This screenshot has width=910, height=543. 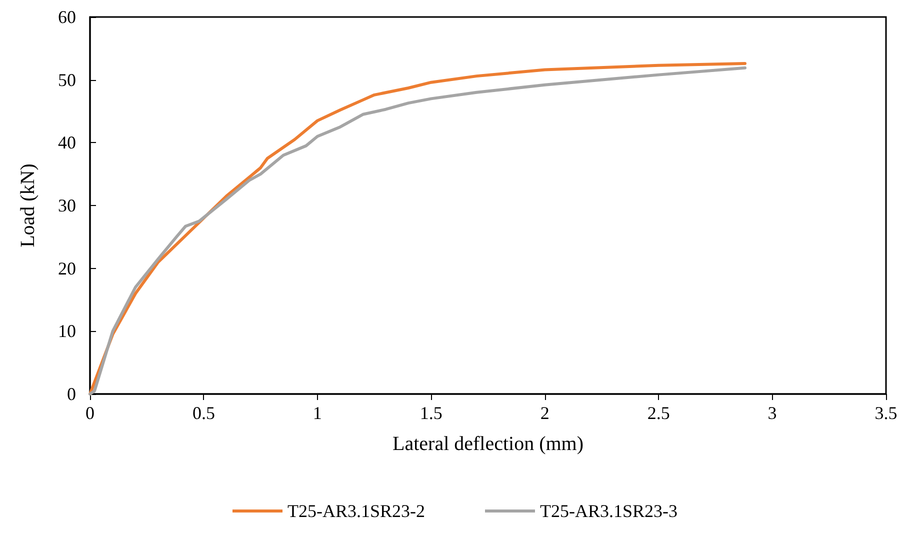 What do you see at coordinates (90, 413) in the screenshot?
I see `x-tick-label: 0` at bounding box center [90, 413].